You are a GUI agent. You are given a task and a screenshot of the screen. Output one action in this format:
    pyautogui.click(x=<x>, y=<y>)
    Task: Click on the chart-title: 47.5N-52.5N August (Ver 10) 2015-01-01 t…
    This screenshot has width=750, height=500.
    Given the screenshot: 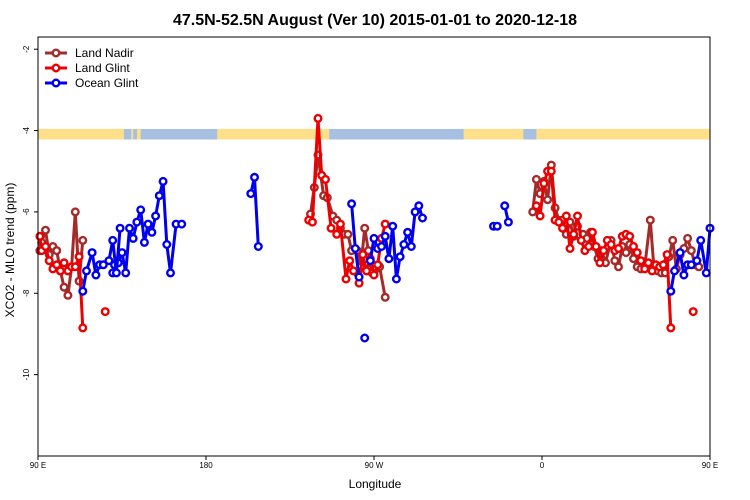 What is the action you would take?
    pyautogui.click(x=375, y=20)
    